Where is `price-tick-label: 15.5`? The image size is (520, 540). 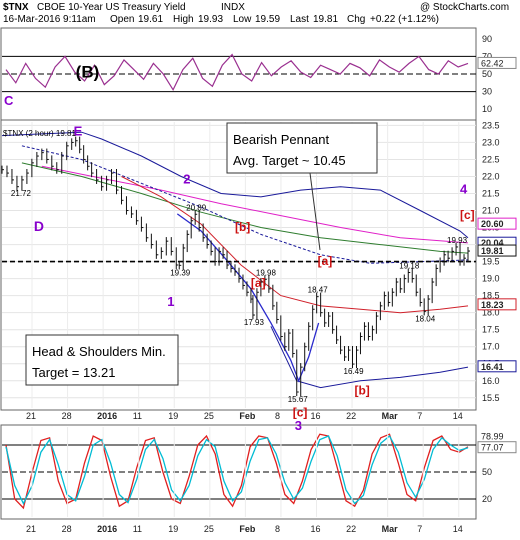
price-tick-label: 15.5 is located at coordinates (491, 398).